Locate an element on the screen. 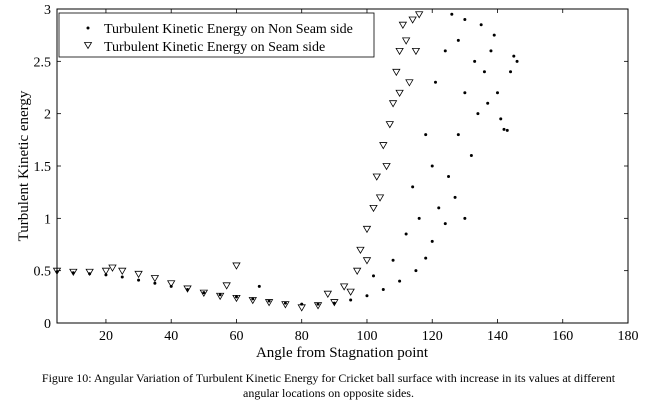  x-tick-label: 20 is located at coordinates (106, 336).